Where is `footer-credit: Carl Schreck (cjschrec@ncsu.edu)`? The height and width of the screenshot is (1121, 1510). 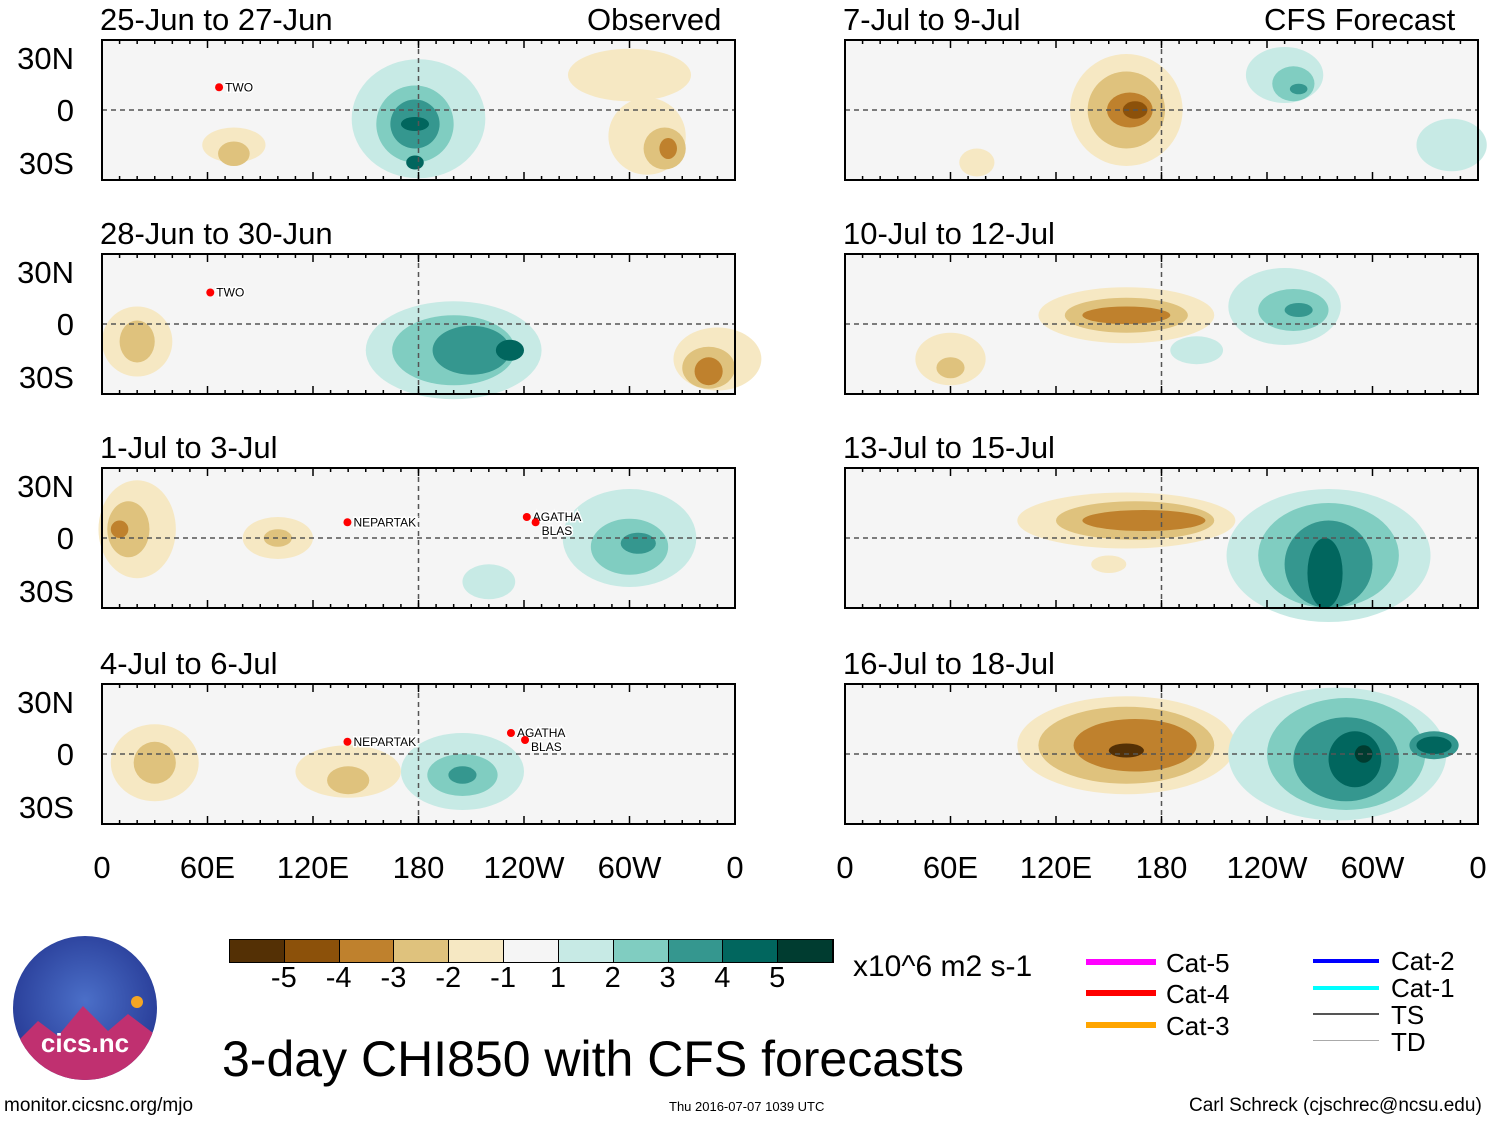 footer-credit: Carl Schreck (cjschrec@ncsu.edu) is located at coordinates (1335, 1105).